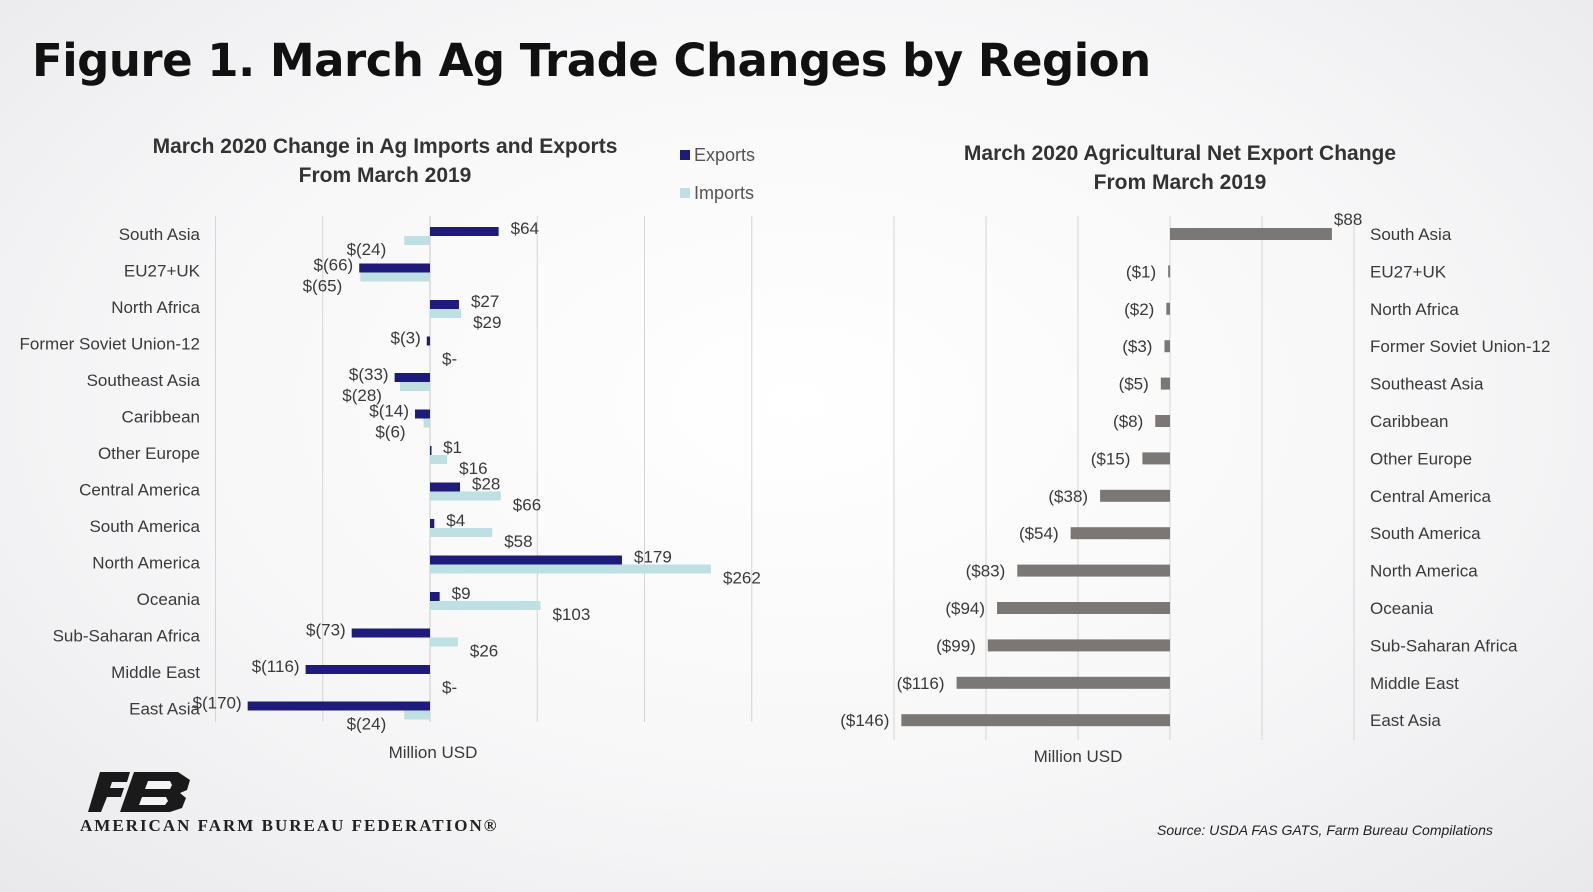  Describe the element at coordinates (162, 271) in the screenshot. I see `left-category-label-eu27-uk: EU27+UK` at that location.